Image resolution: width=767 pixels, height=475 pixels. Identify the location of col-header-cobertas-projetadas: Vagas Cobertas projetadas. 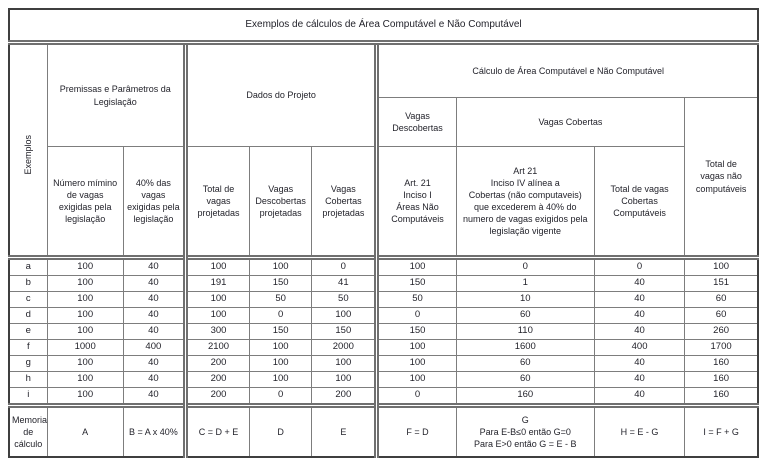
(344, 202).